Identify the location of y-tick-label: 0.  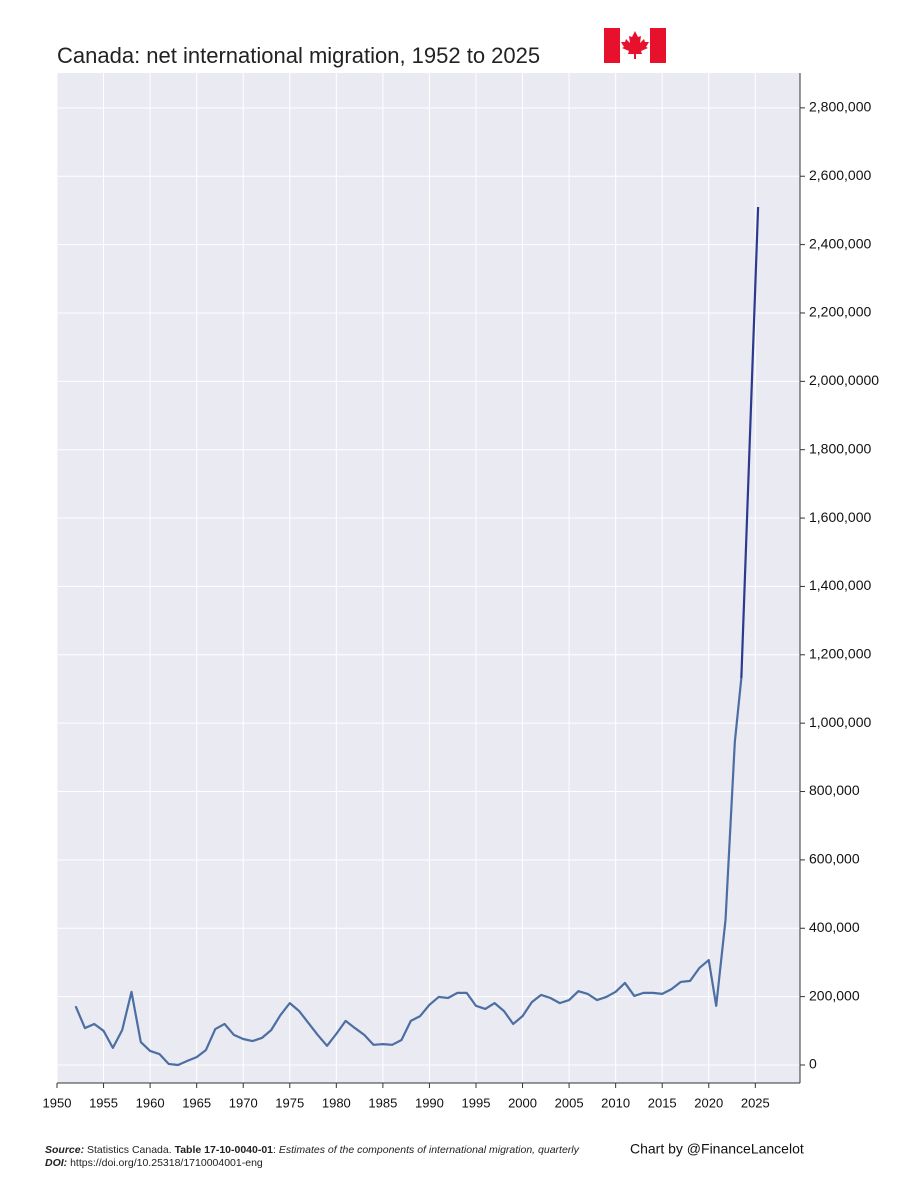
(813, 1064).